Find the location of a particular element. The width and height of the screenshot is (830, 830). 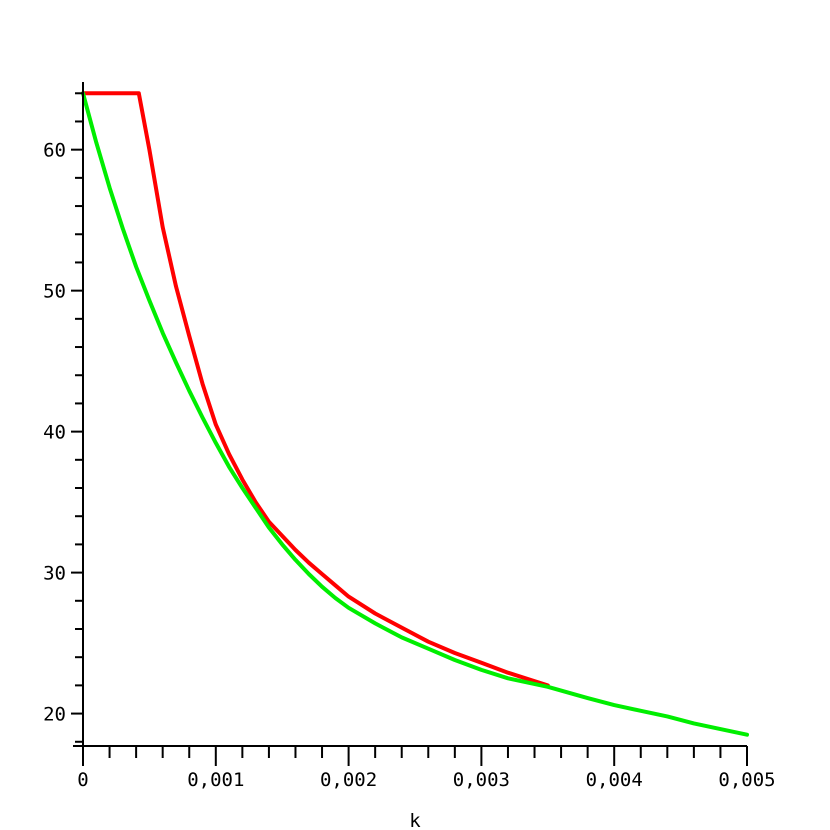

y-tick-label: 40 is located at coordinates (54, 433).